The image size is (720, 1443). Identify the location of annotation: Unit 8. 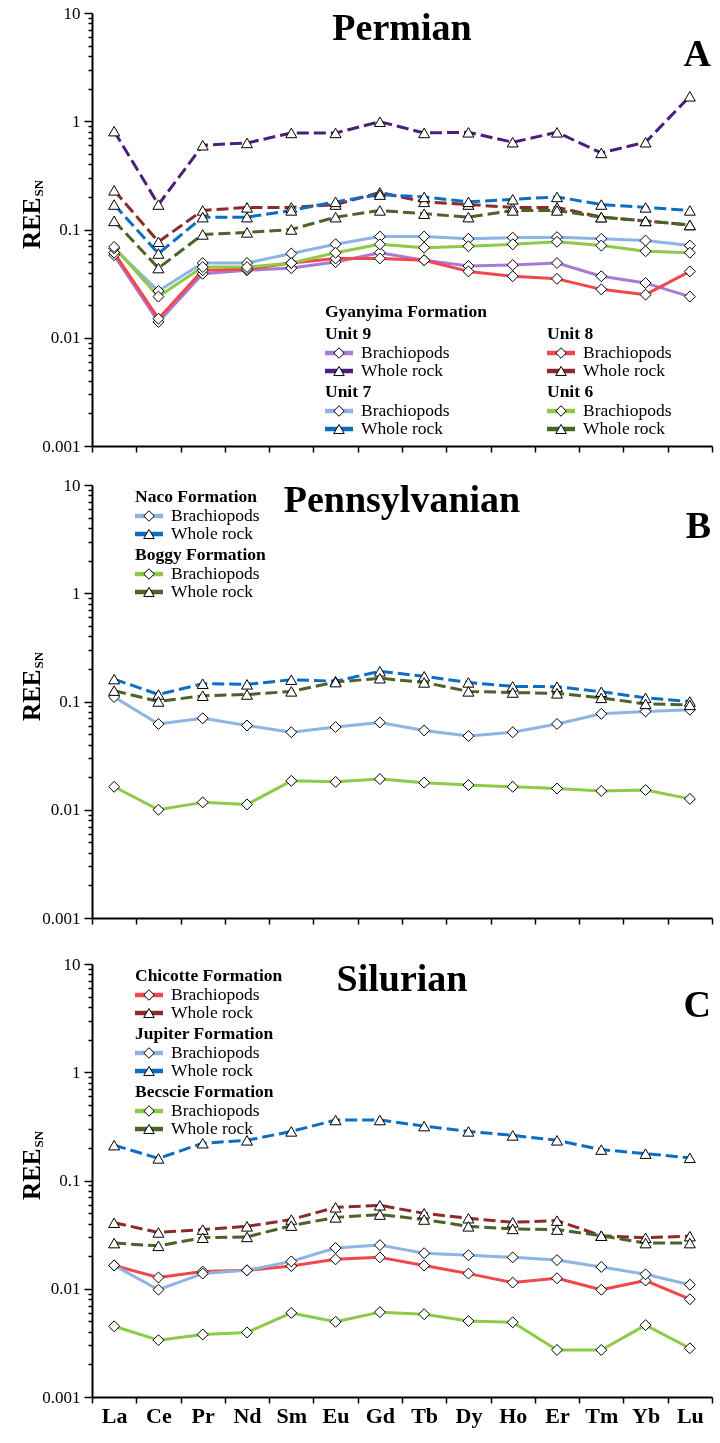
(570, 333).